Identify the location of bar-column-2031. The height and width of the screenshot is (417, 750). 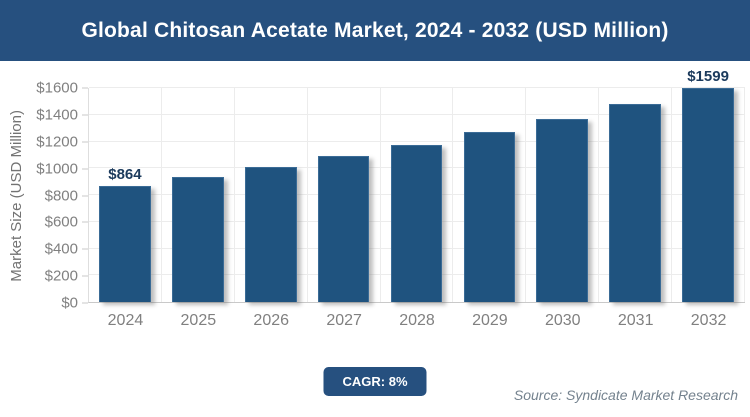
(636, 195).